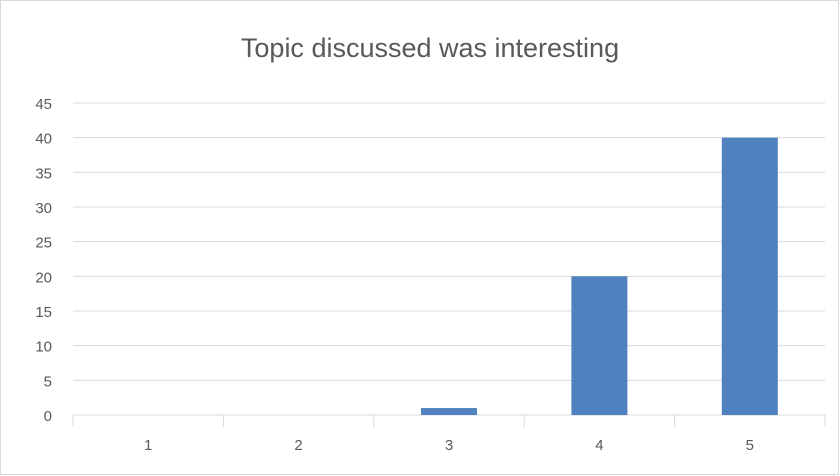 The width and height of the screenshot is (840, 476). What do you see at coordinates (43, 208) in the screenshot?
I see `y-tick-label: 30` at bounding box center [43, 208].